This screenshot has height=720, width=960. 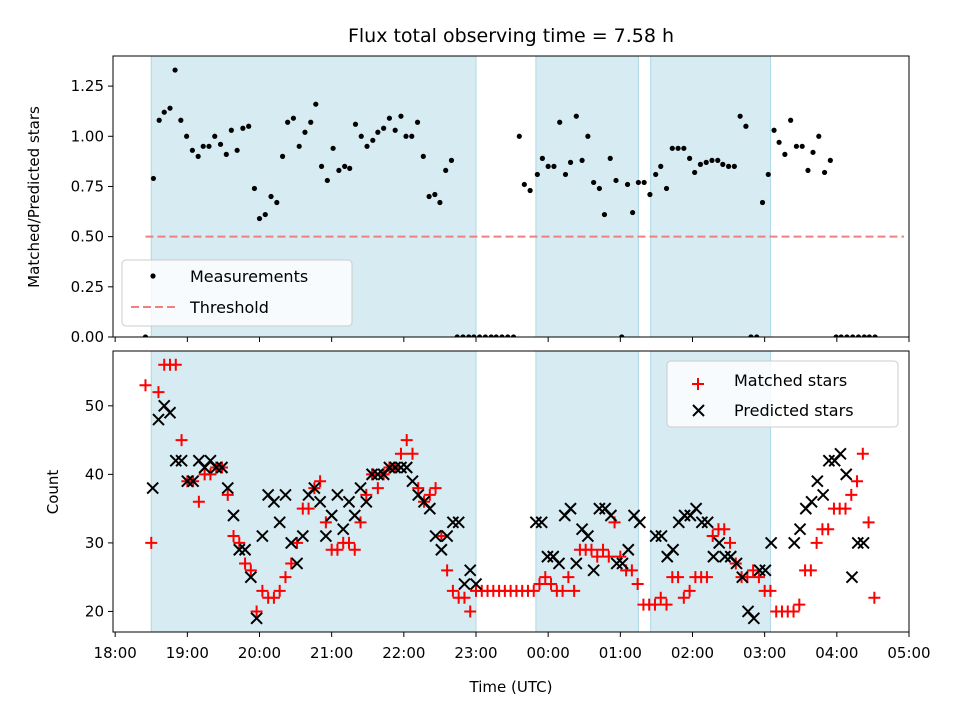 What do you see at coordinates (620, 653) in the screenshot?
I see `x-tick-label: 01:00` at bounding box center [620, 653].